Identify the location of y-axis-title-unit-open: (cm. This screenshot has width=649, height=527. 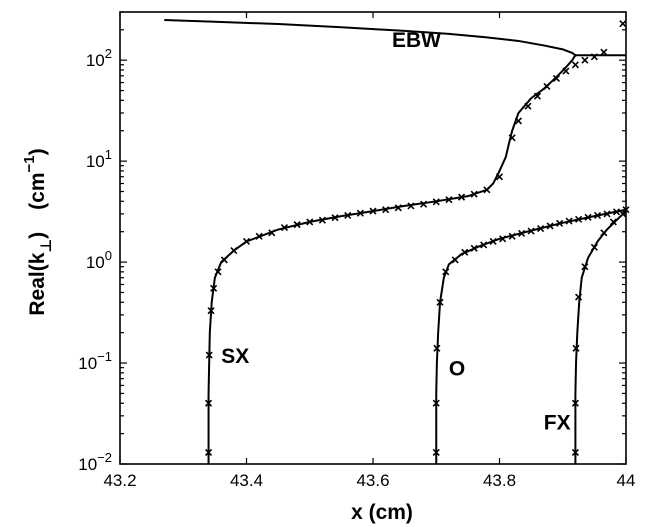
(37, 191).